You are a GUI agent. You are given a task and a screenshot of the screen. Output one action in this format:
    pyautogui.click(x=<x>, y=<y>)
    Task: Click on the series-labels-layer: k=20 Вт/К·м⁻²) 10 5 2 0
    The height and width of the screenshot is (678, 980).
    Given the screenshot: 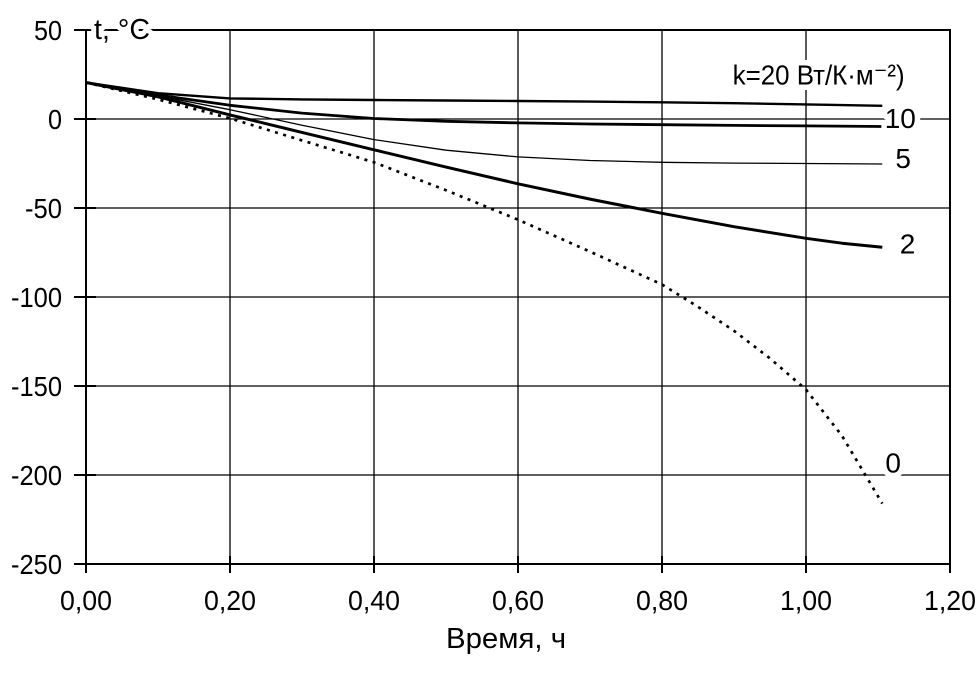 What is the action you would take?
    pyautogui.click(x=824, y=269)
    